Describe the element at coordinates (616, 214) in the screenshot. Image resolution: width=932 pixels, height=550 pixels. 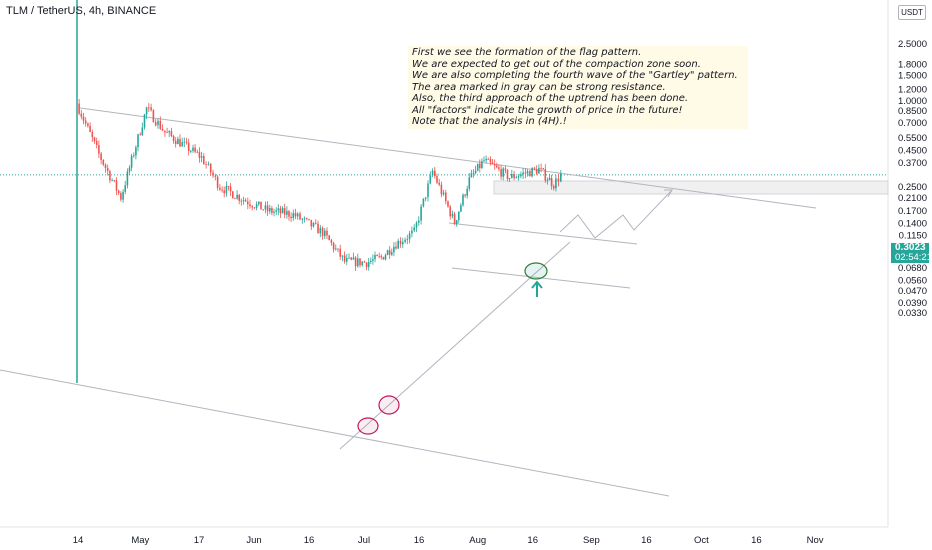
I see `projection-path` at that location.